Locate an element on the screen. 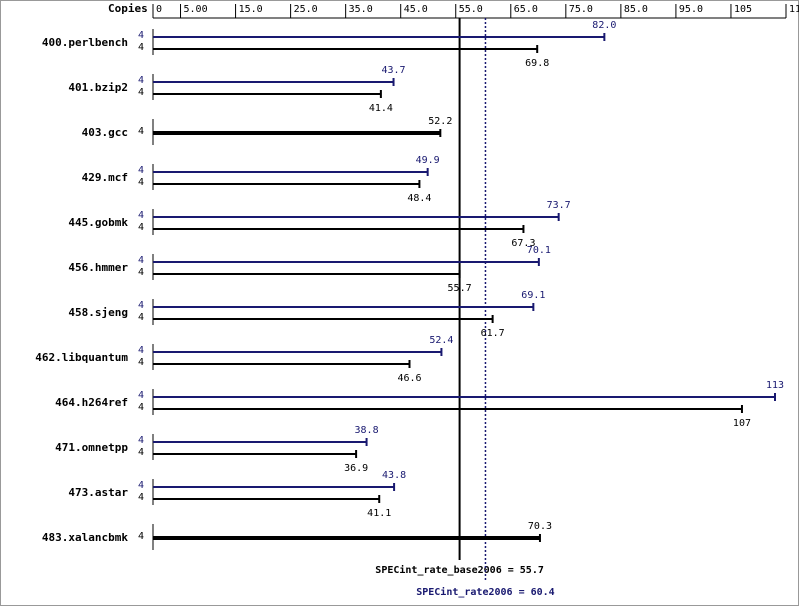 The height and width of the screenshot is (606, 799). category-label: 445.gobmk is located at coordinates (98, 222).